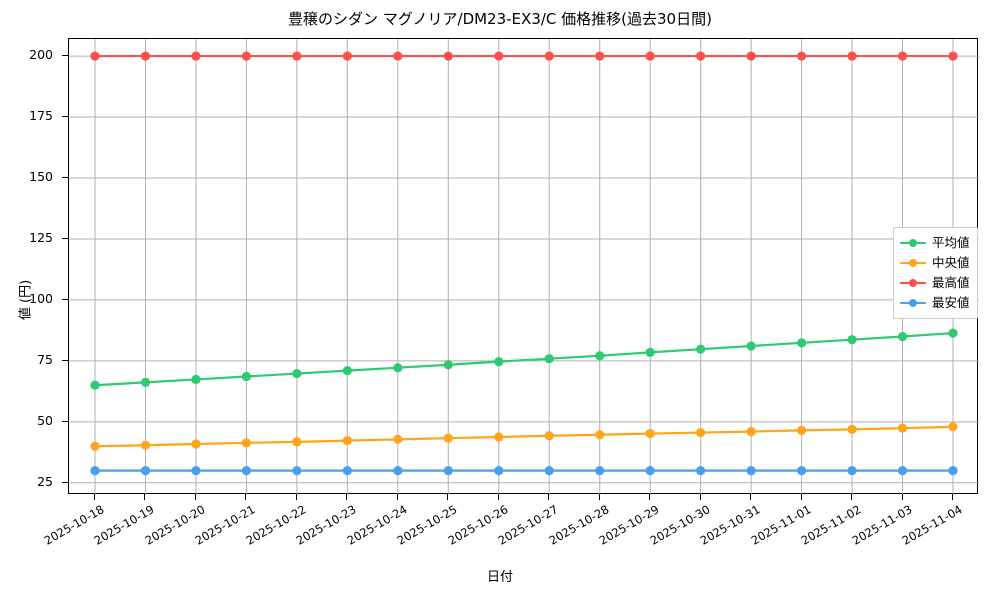 The height and width of the screenshot is (600, 1000). I want to click on legend-label: 最高値, so click(951, 282).